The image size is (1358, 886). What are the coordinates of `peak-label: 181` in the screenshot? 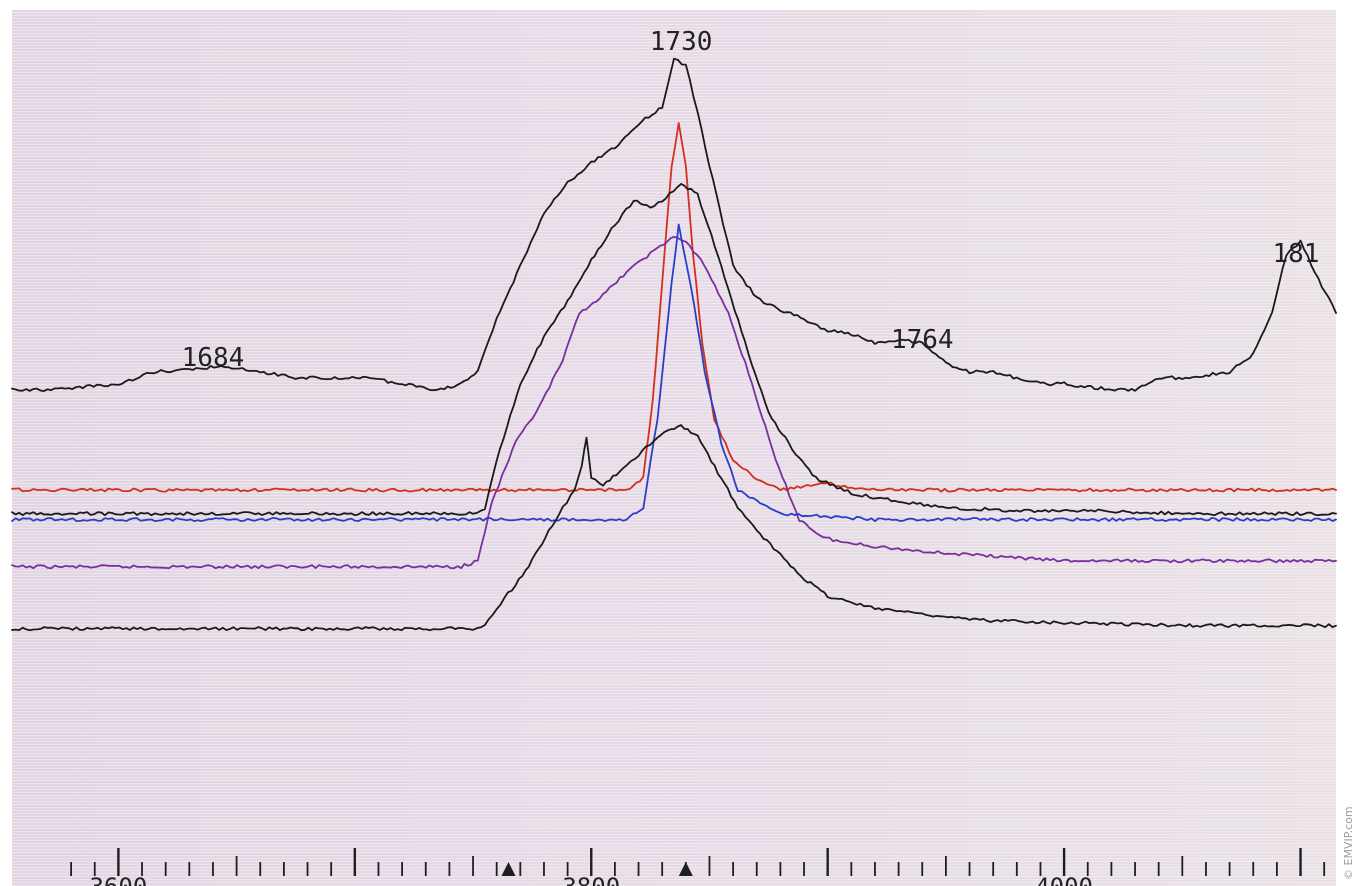 It's located at (1295, 254).